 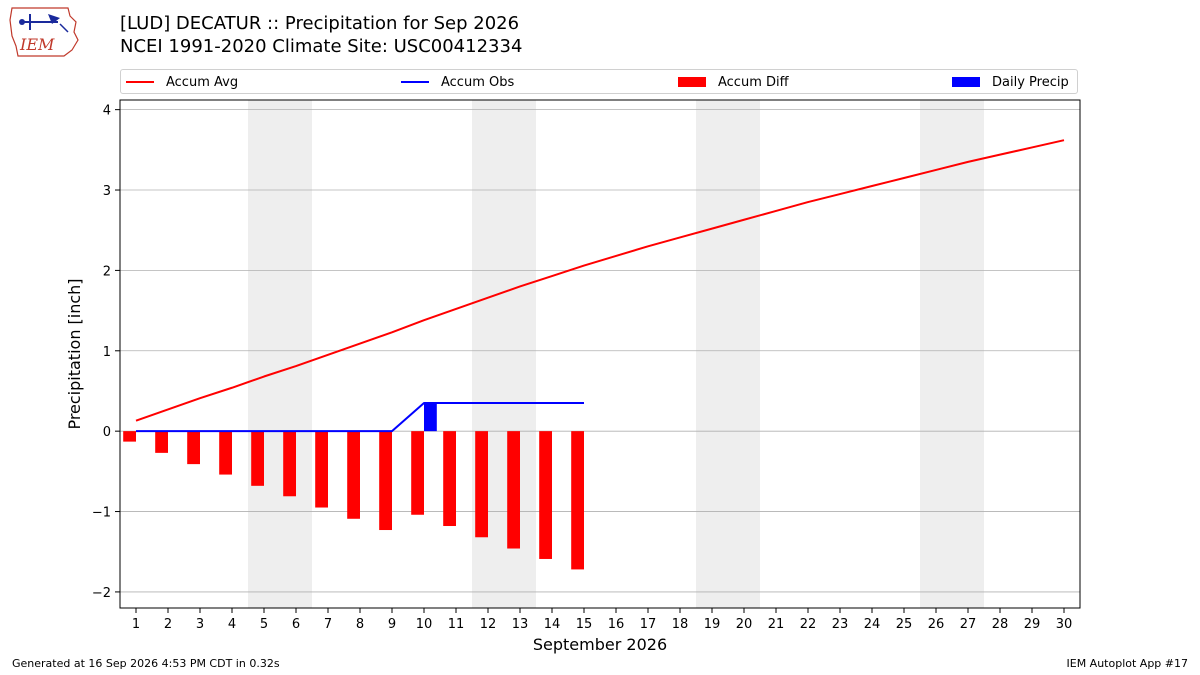 I want to click on x-tick-label: 25, so click(x=904, y=624).